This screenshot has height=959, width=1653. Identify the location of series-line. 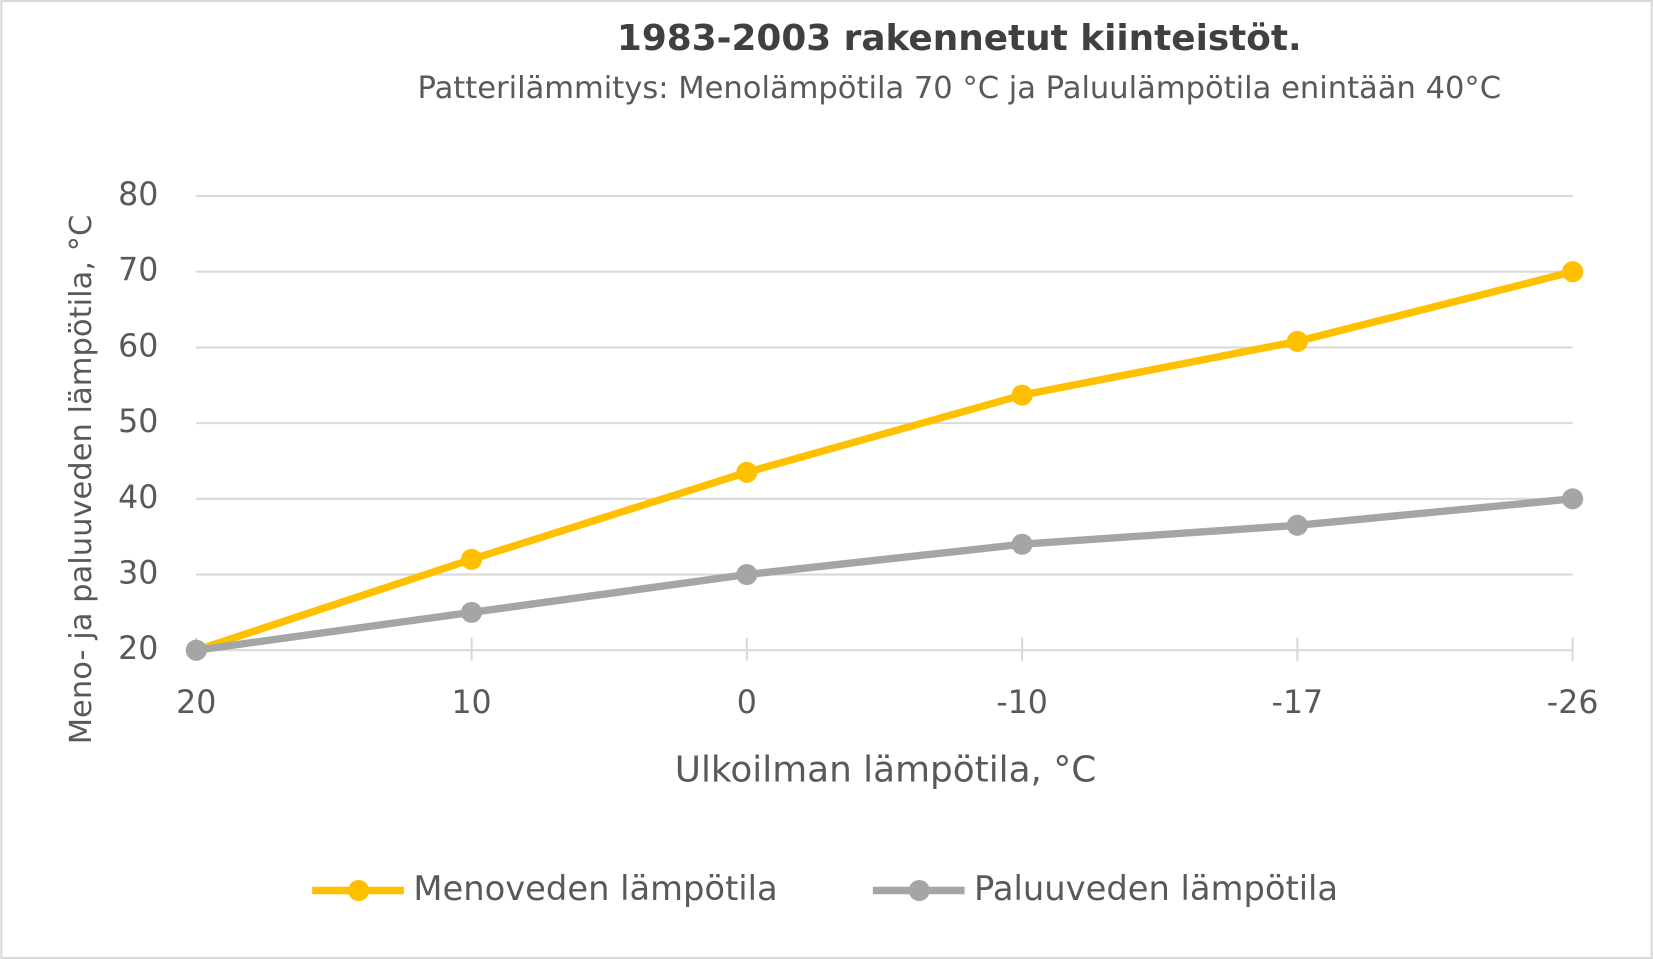
(884, 574).